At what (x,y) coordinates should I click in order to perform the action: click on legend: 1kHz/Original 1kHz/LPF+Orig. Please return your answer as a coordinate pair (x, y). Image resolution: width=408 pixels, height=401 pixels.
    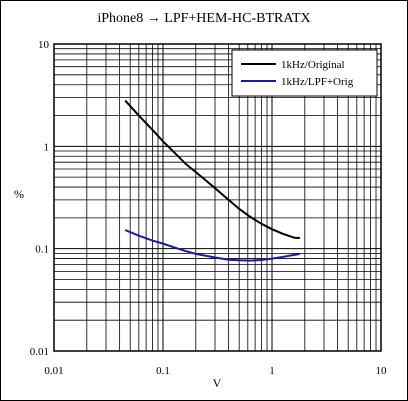
    Looking at the image, I should click on (304, 73).